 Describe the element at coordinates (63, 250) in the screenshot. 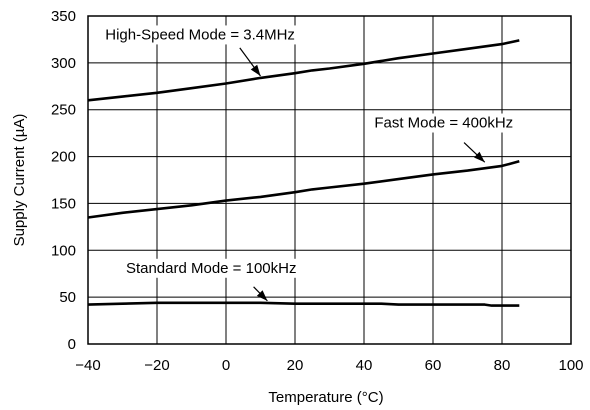

I see `y-tick-label: 100` at that location.